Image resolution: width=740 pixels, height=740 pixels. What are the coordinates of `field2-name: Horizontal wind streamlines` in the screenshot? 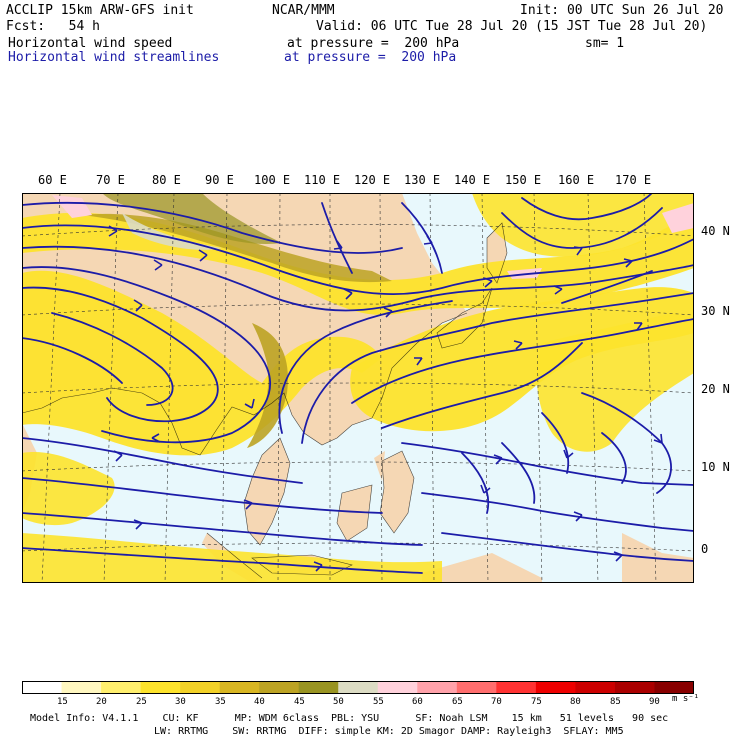 It's located at (114, 57).